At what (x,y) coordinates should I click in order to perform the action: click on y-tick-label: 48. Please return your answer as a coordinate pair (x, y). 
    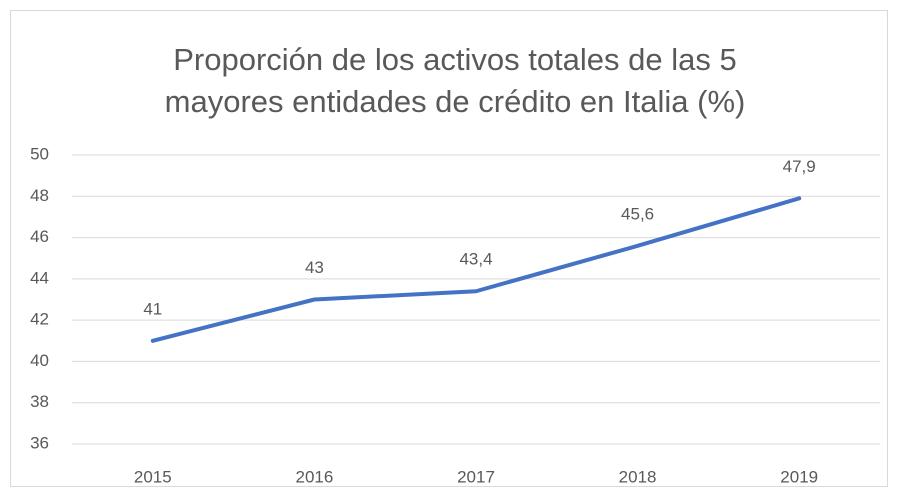
    Looking at the image, I should click on (39, 195).